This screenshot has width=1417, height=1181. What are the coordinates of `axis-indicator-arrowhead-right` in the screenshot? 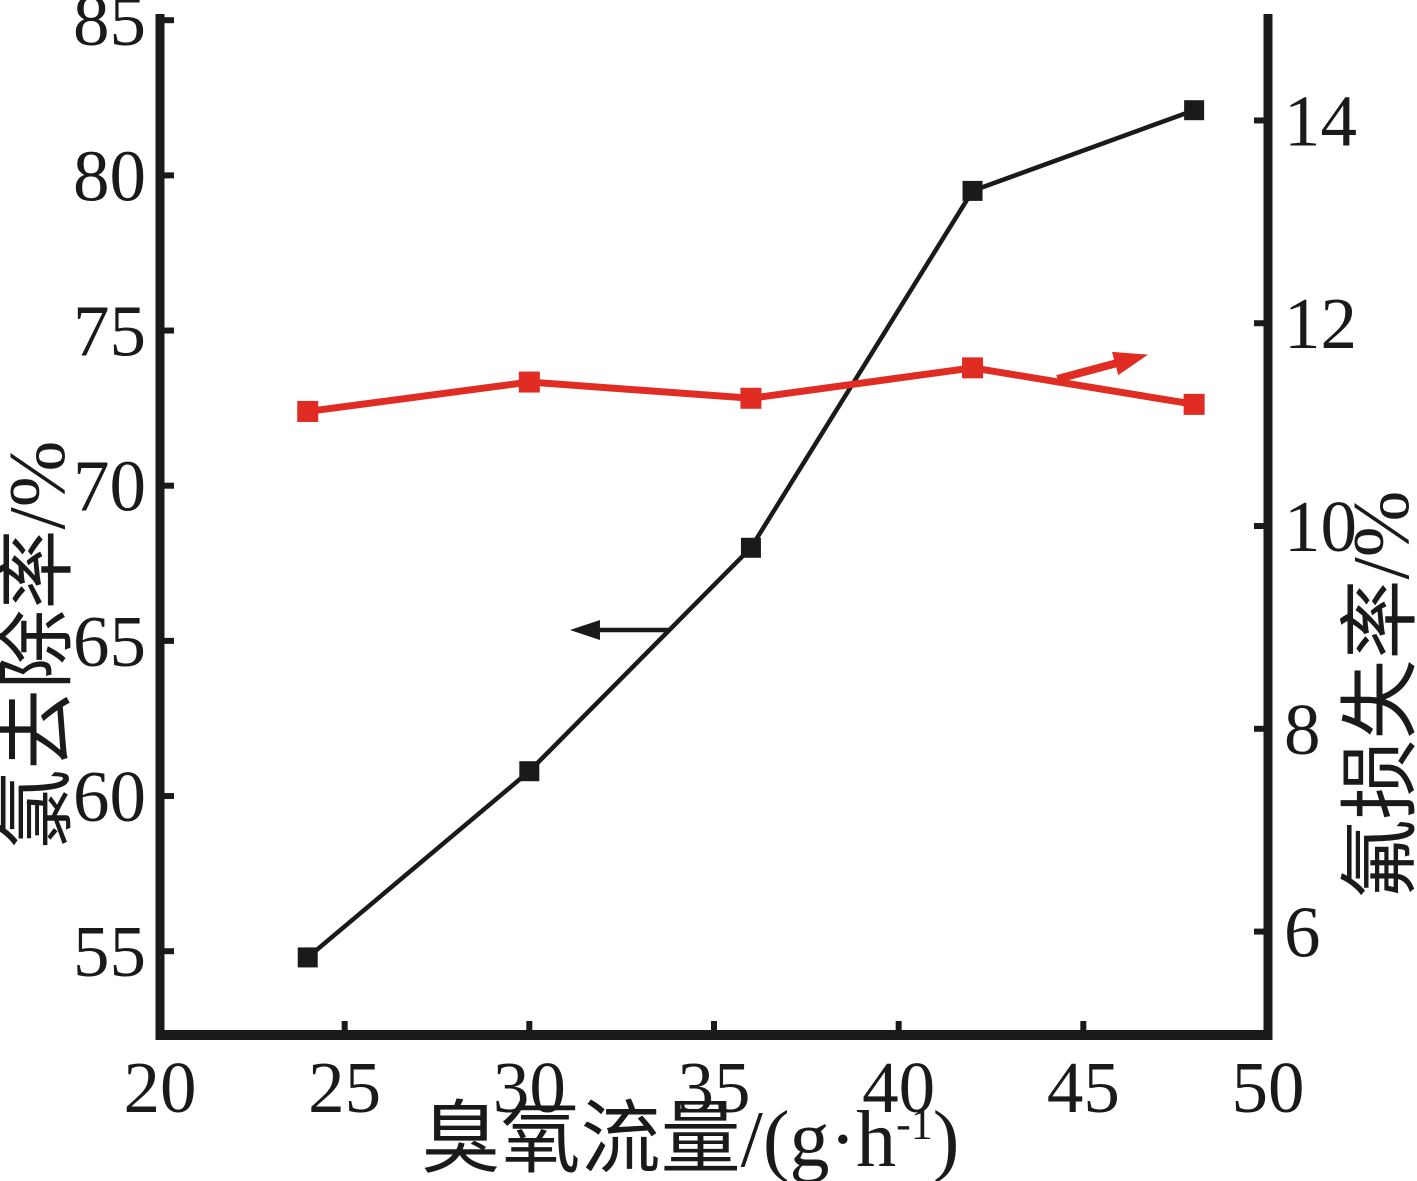 It's located at (1130, 363).